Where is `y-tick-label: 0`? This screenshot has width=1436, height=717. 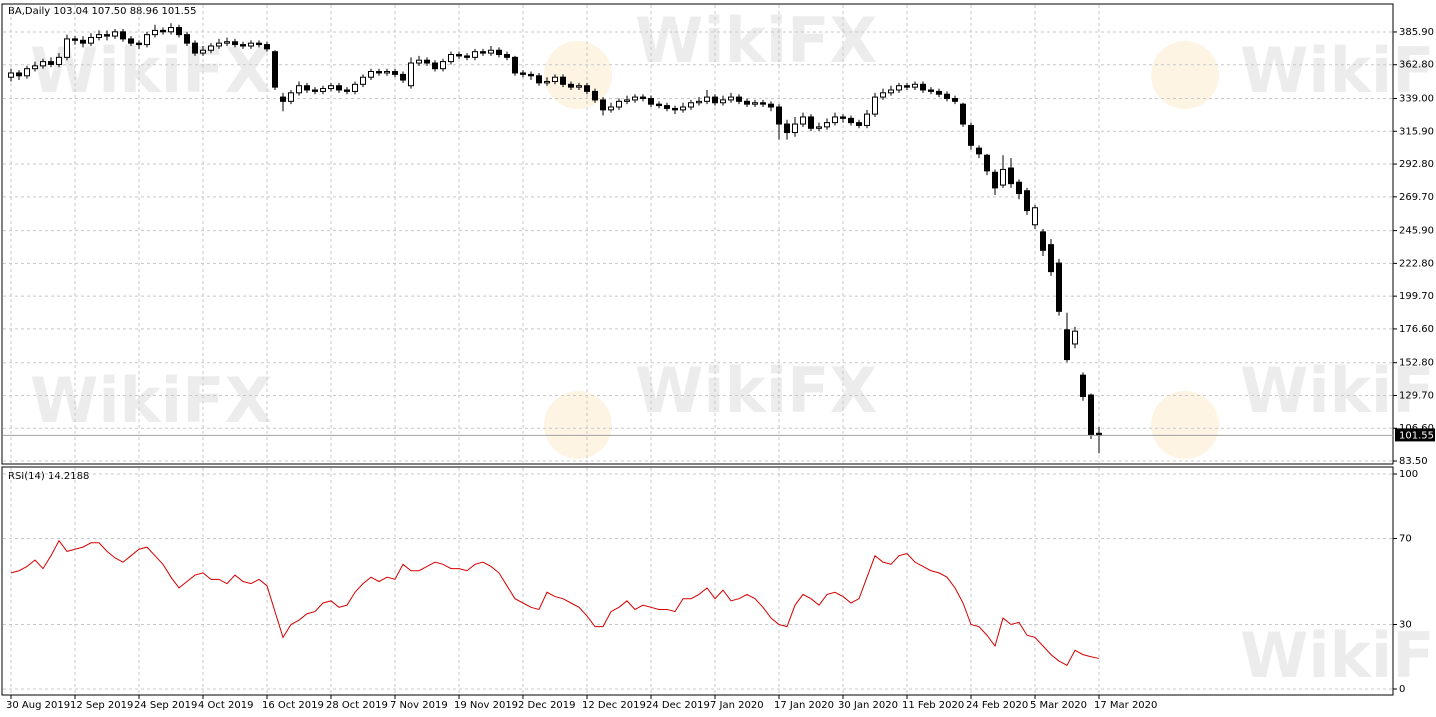
y-tick-label: 0 is located at coordinates (1402, 689).